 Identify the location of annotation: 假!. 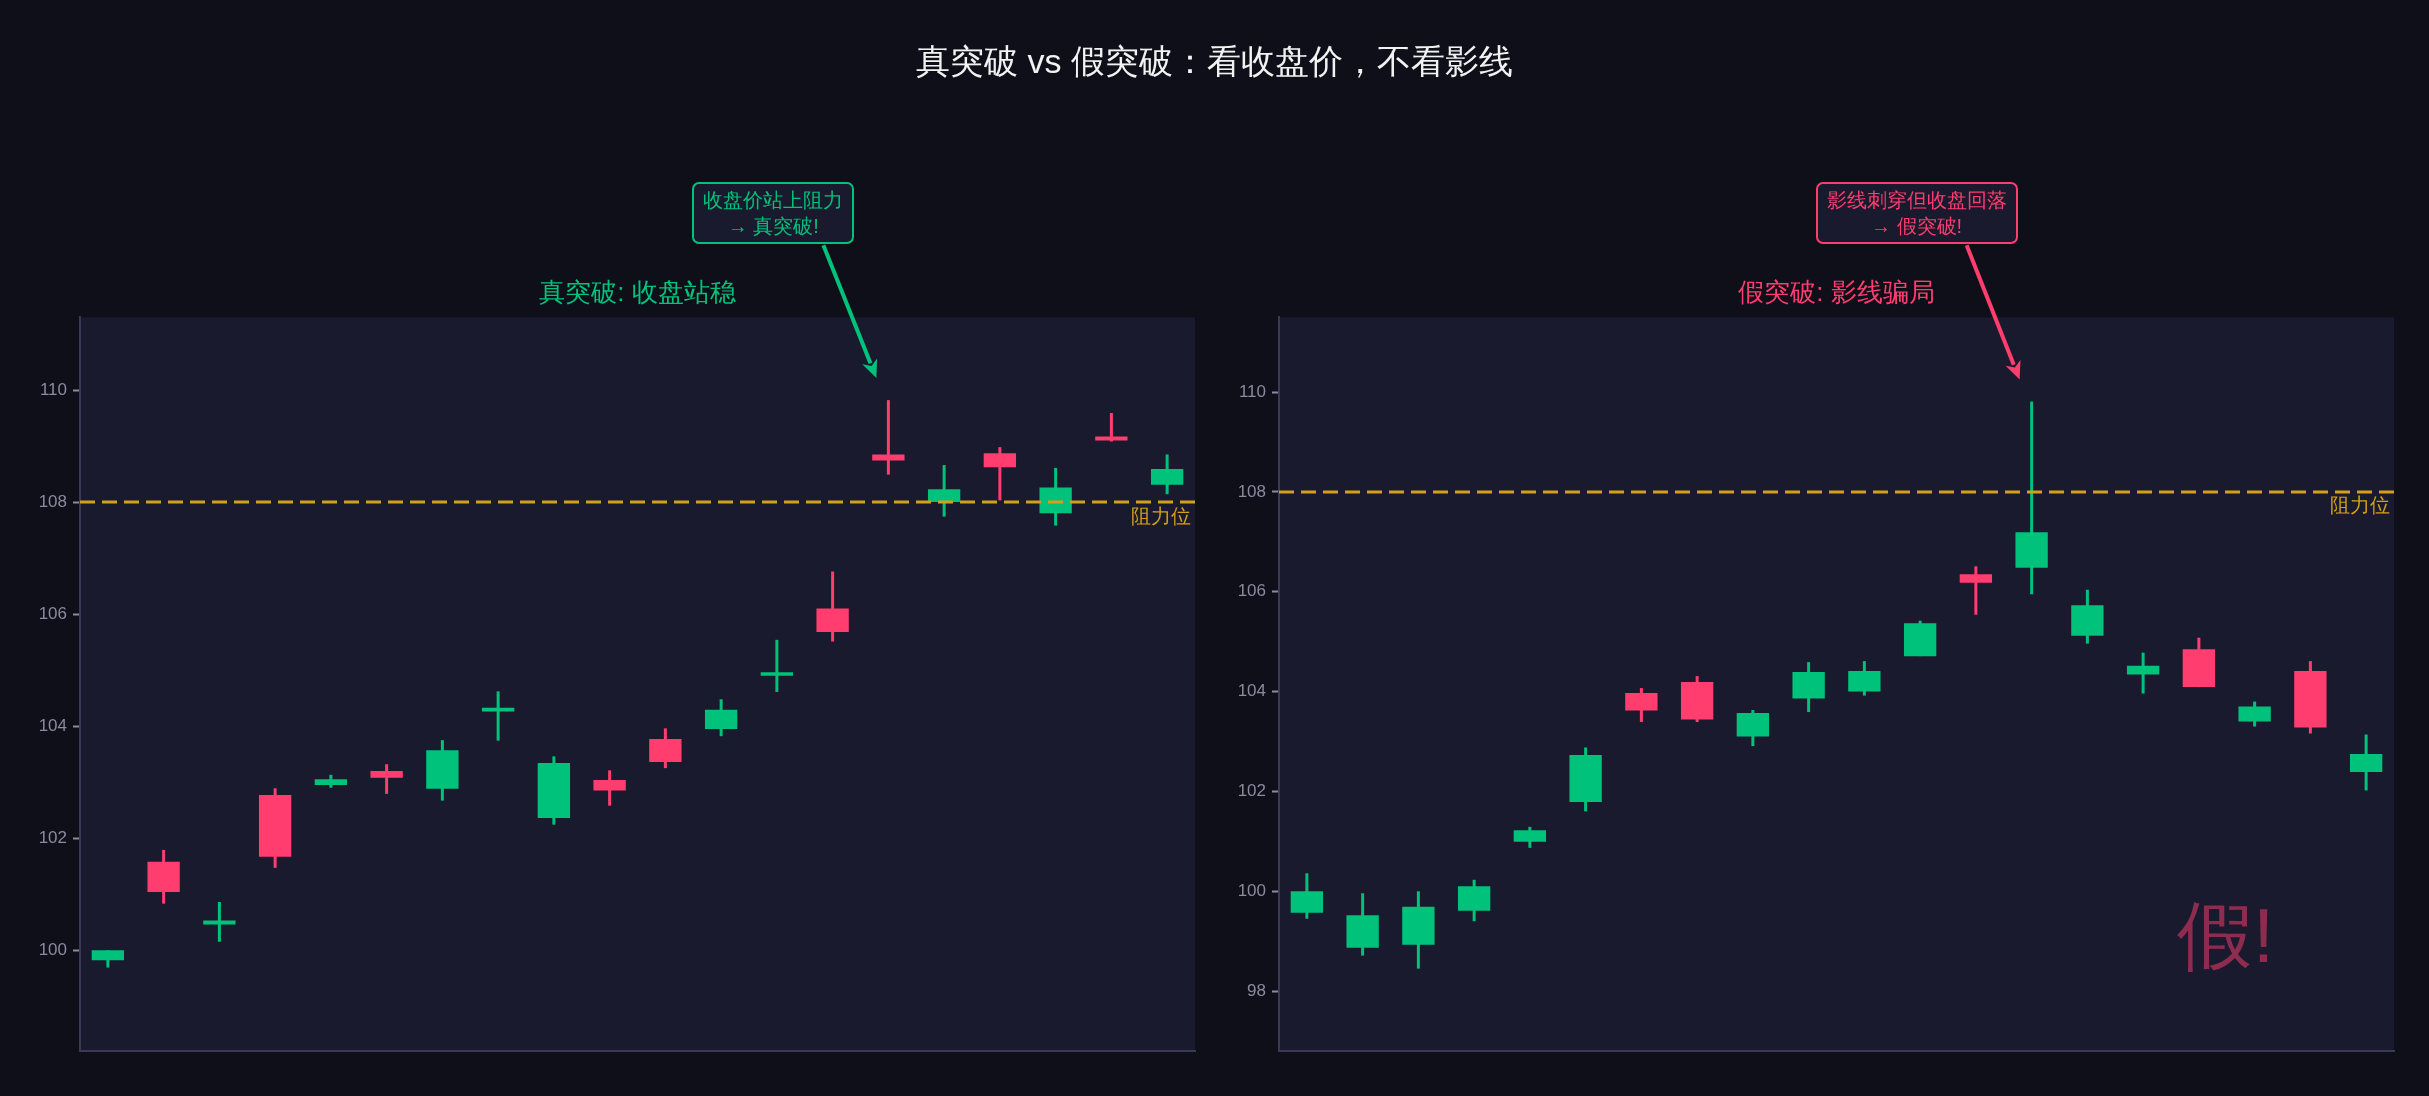
(2226, 935).